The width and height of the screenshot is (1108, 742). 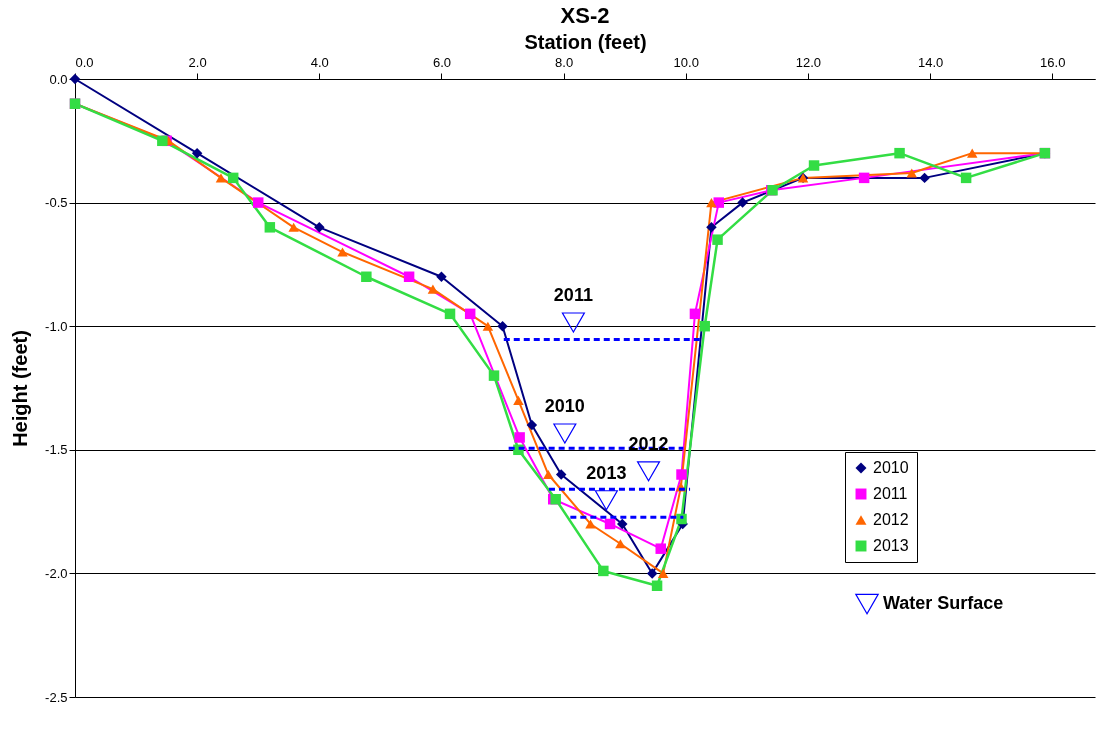 What do you see at coordinates (891, 545) in the screenshot?
I see `legend-label: 2013` at bounding box center [891, 545].